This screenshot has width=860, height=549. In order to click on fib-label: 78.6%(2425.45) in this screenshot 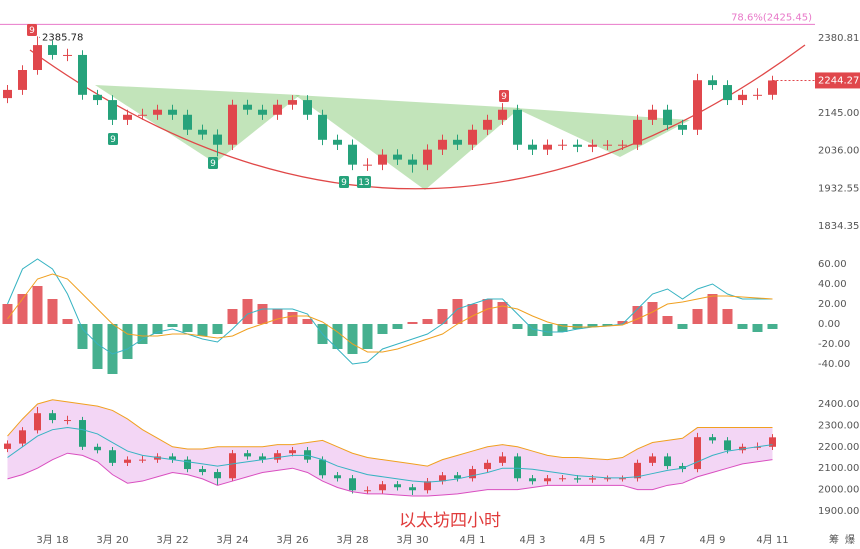, I will do `click(771, 17)`.